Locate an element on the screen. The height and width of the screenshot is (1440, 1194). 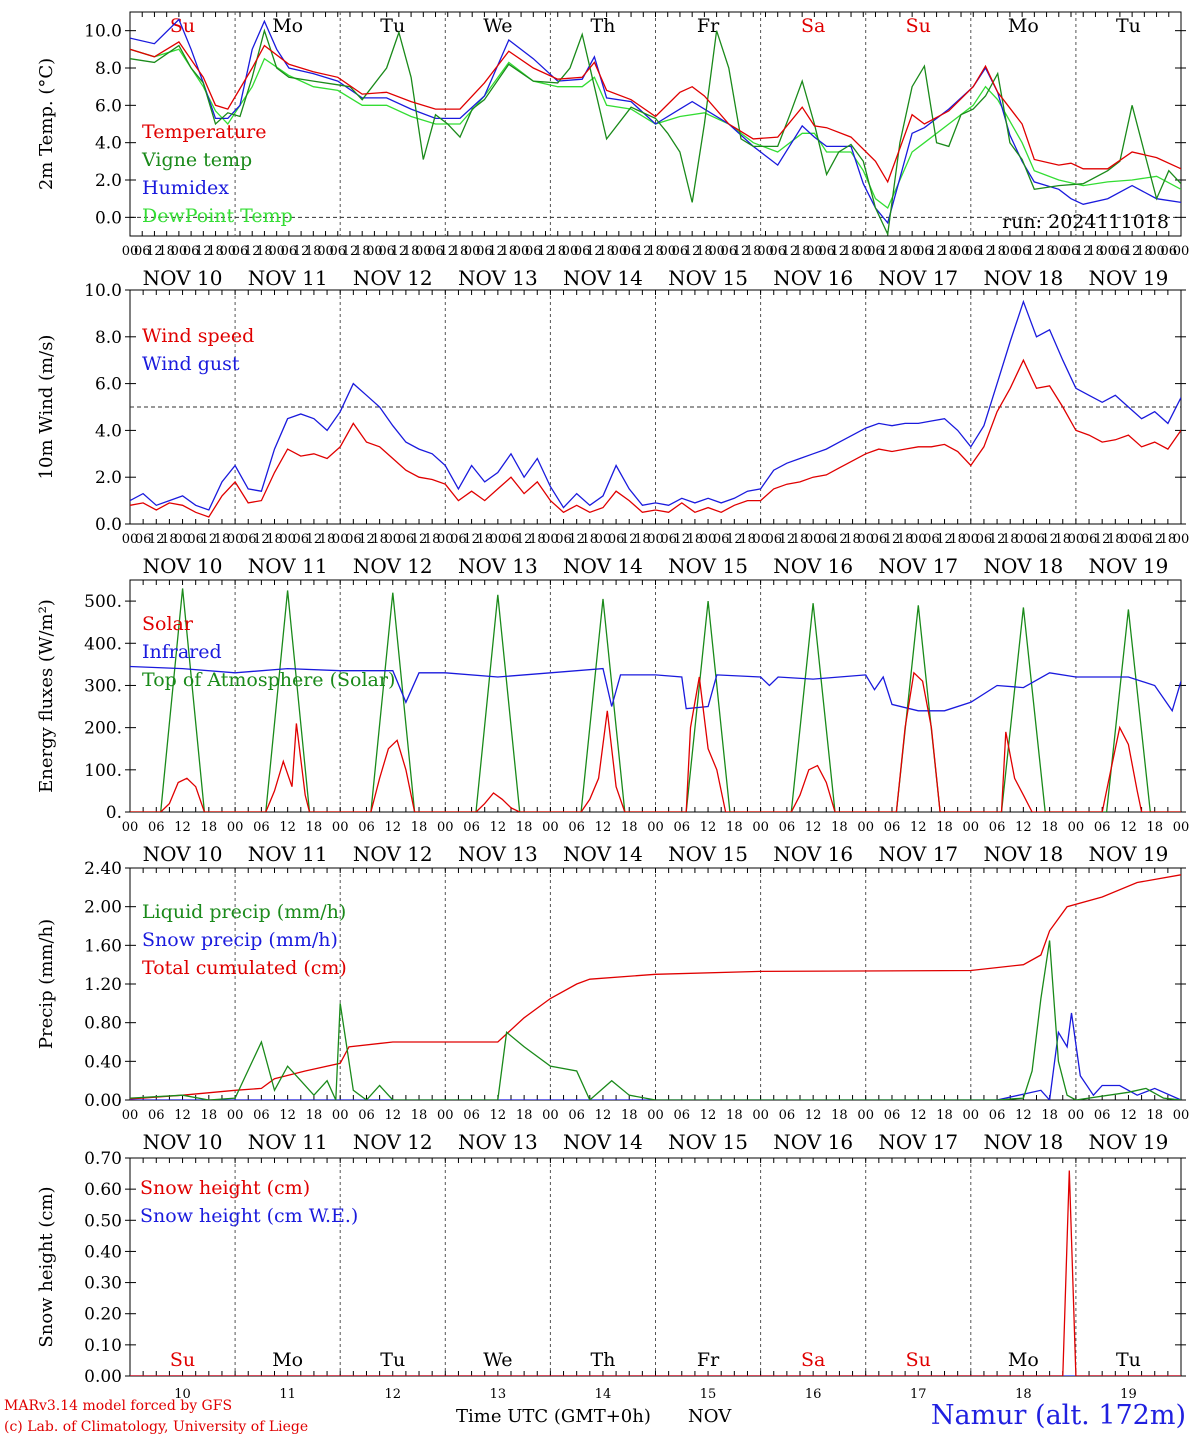
date-label: NOV 16 is located at coordinates (813, 566).